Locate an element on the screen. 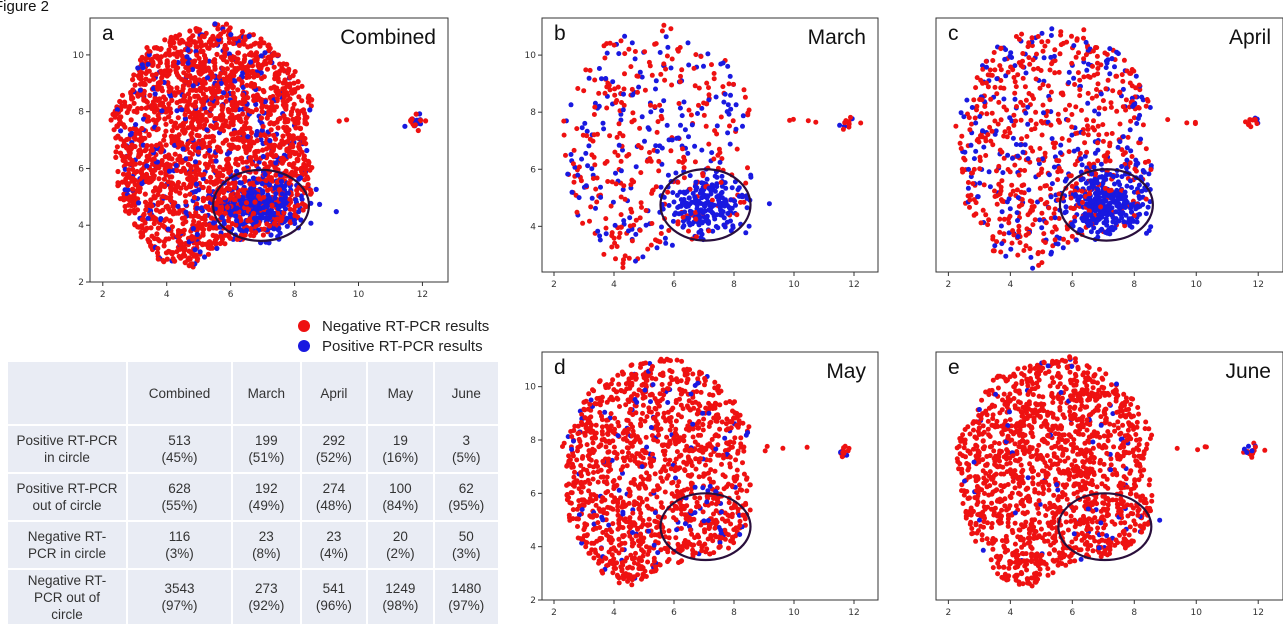  x-tick-label: 6 is located at coordinates (674, 285).